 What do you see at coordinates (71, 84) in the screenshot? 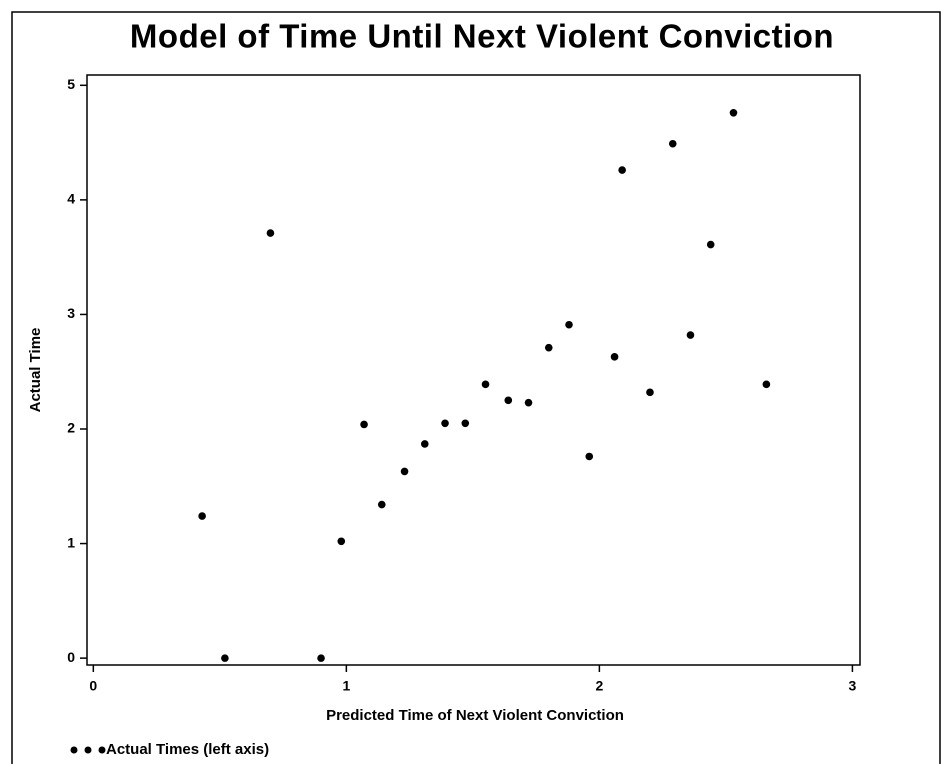
I see `y-tick-label: 5` at bounding box center [71, 84].